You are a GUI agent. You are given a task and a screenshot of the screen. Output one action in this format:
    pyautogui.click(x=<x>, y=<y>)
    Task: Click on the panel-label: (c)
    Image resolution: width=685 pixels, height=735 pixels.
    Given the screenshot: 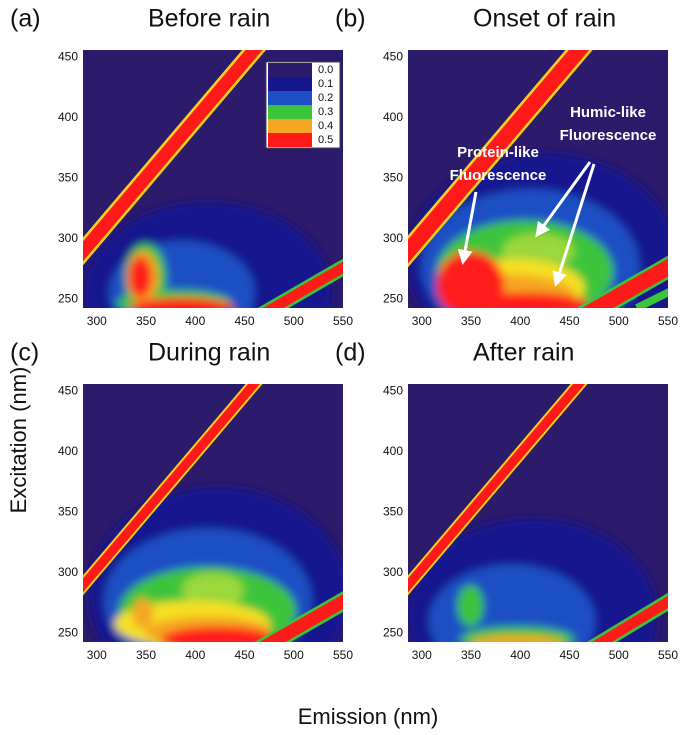 What is the action you would take?
    pyautogui.click(x=24, y=353)
    